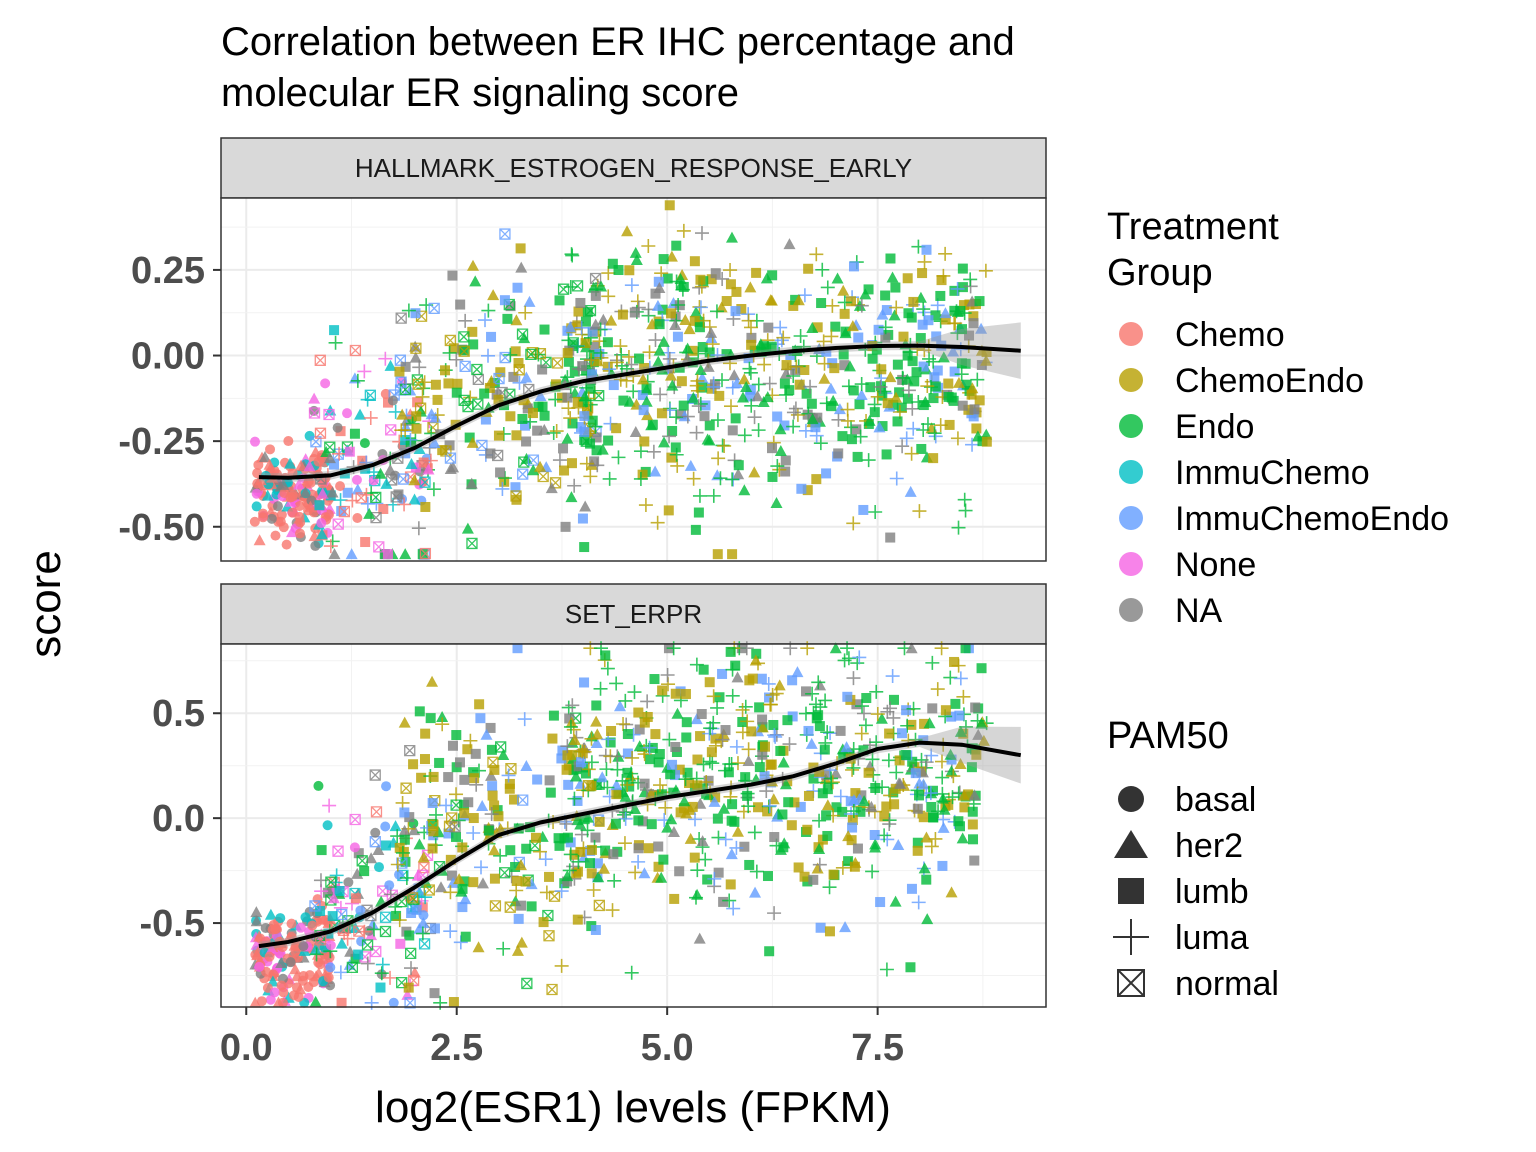 Image resolution: width=1536 pixels, height=1152 pixels. What do you see at coordinates (168, 271) in the screenshot?
I see `y-tick-label: 0.25` at bounding box center [168, 271].